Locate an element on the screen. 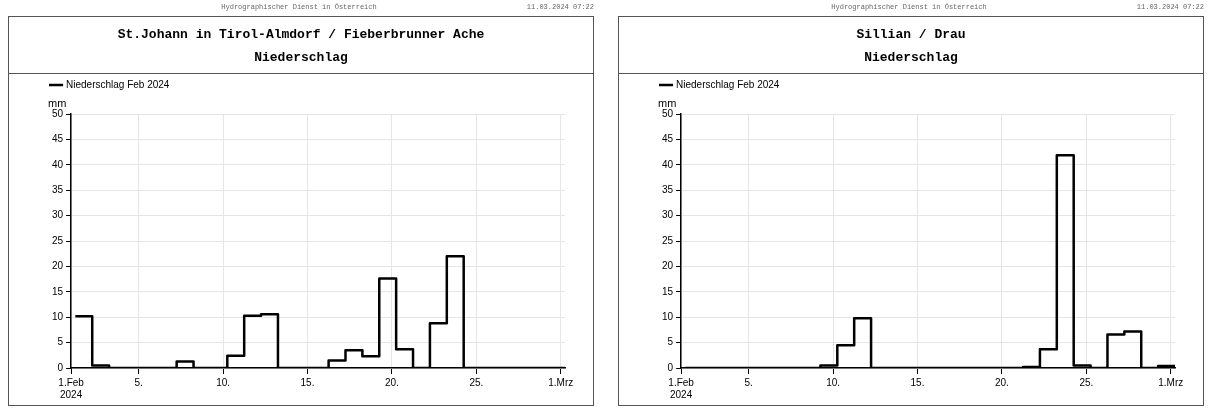 The image size is (1213, 412). chart-title: Sillian / Drau is located at coordinates (911, 34).